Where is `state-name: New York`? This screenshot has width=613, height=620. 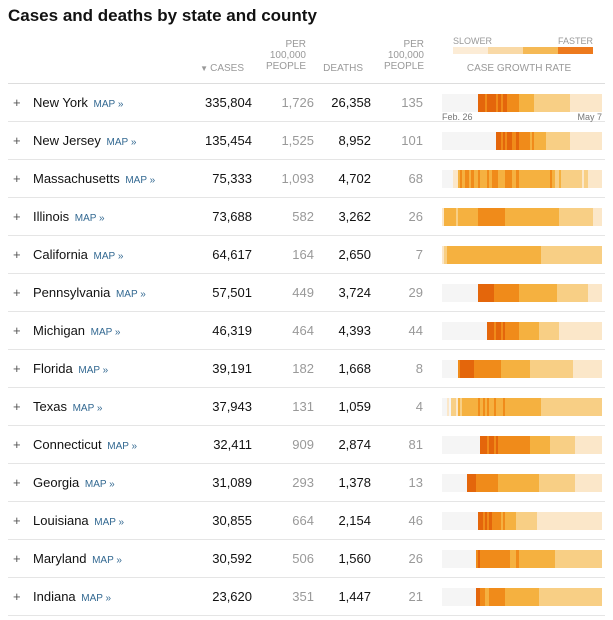 state-name: New York is located at coordinates (60, 102).